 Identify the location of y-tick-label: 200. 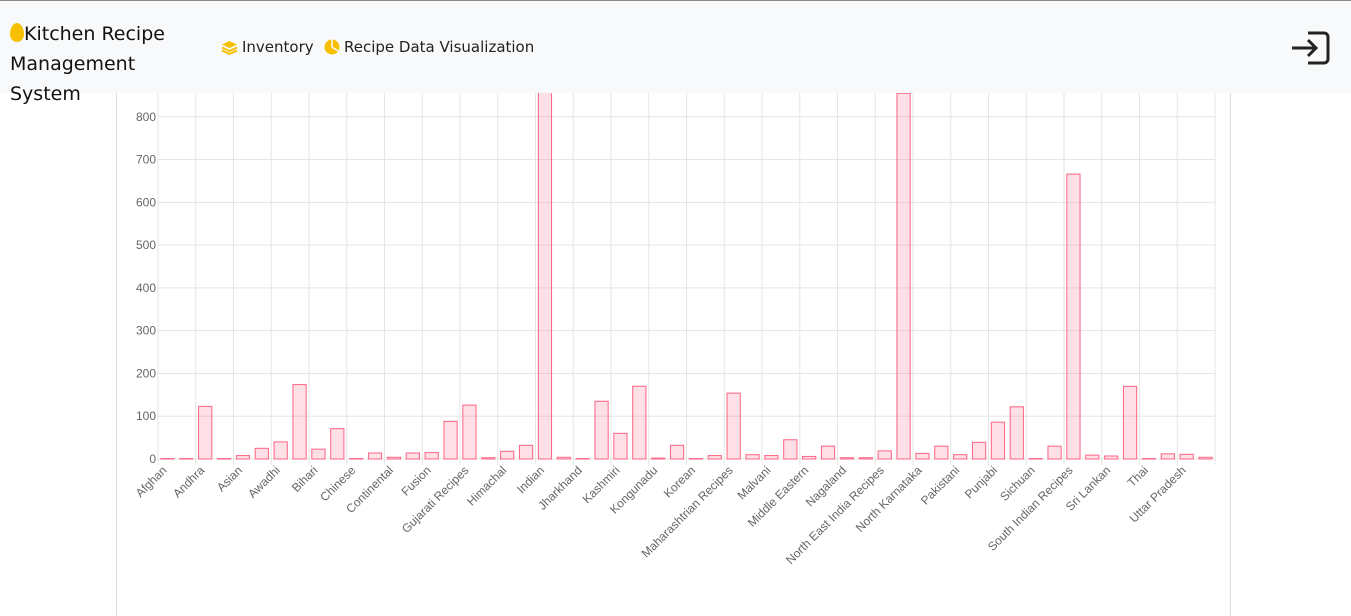
(146, 373).